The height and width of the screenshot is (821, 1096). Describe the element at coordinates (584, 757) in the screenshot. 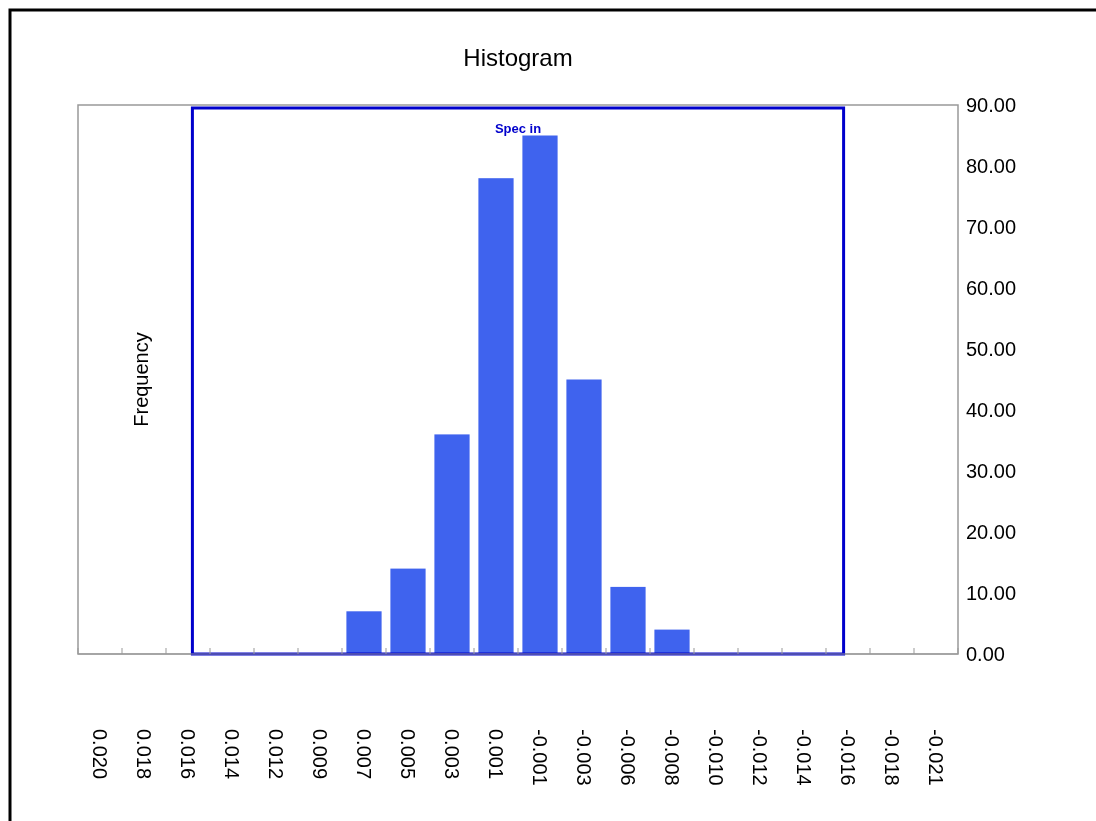

I see `x-tick-label: -0.003` at that location.